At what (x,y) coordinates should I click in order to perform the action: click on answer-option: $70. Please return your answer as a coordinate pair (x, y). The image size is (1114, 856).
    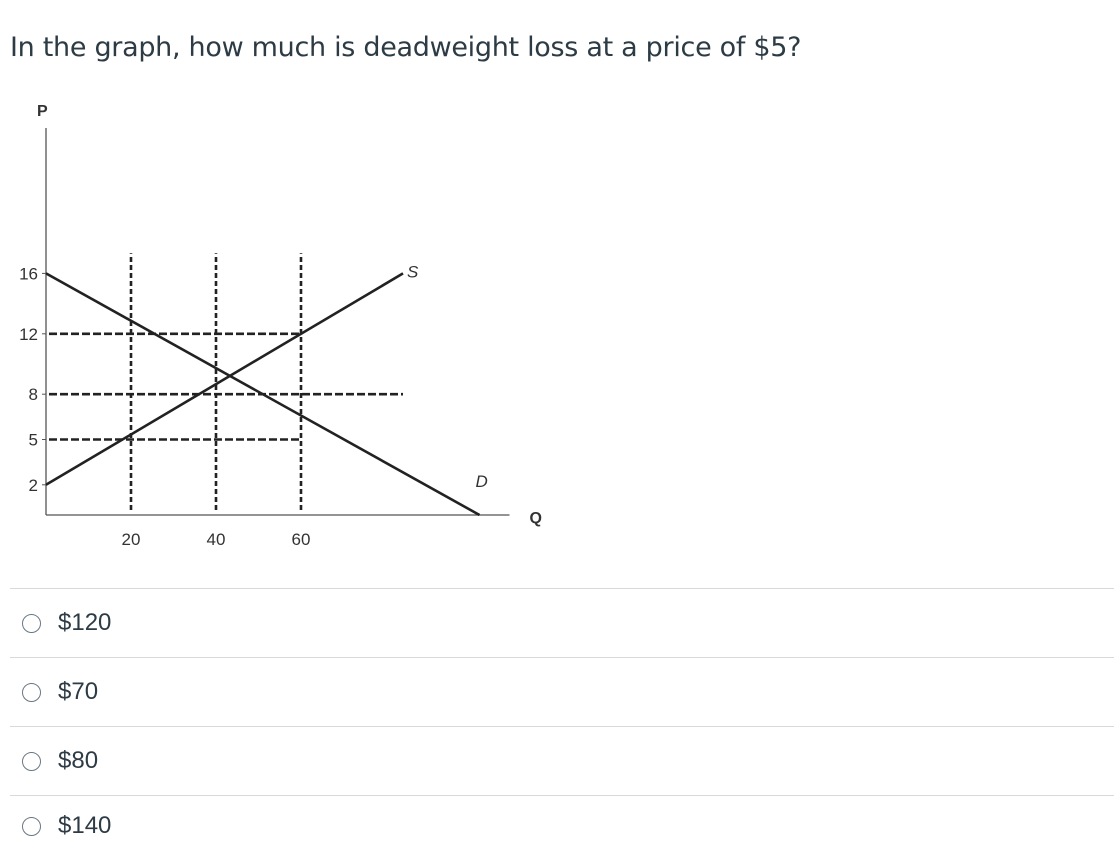
    Looking at the image, I should click on (562, 691).